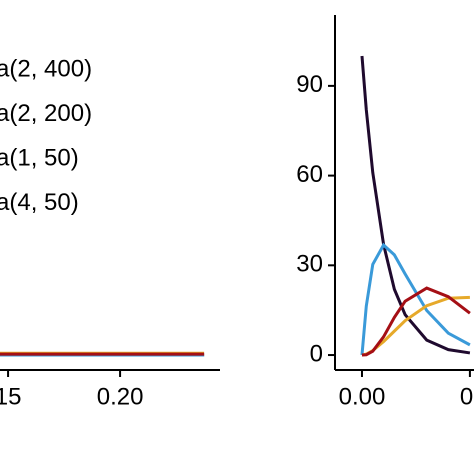 The image size is (474, 474). I want to click on y-tick-label: 60, so click(309, 174).